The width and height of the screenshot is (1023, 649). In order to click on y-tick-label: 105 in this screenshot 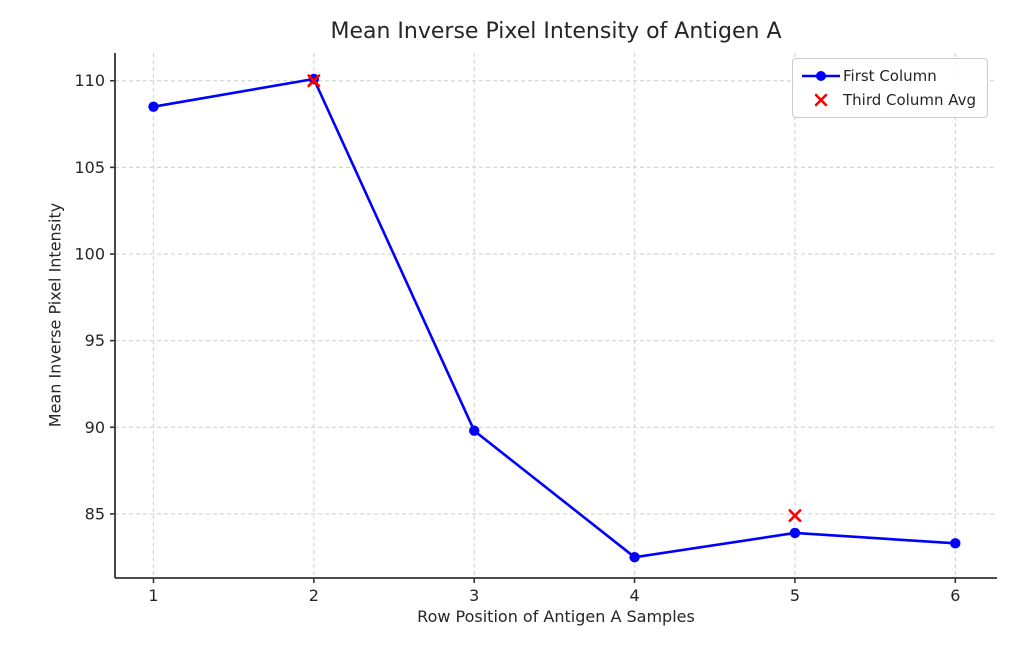, I will do `click(89, 167)`.